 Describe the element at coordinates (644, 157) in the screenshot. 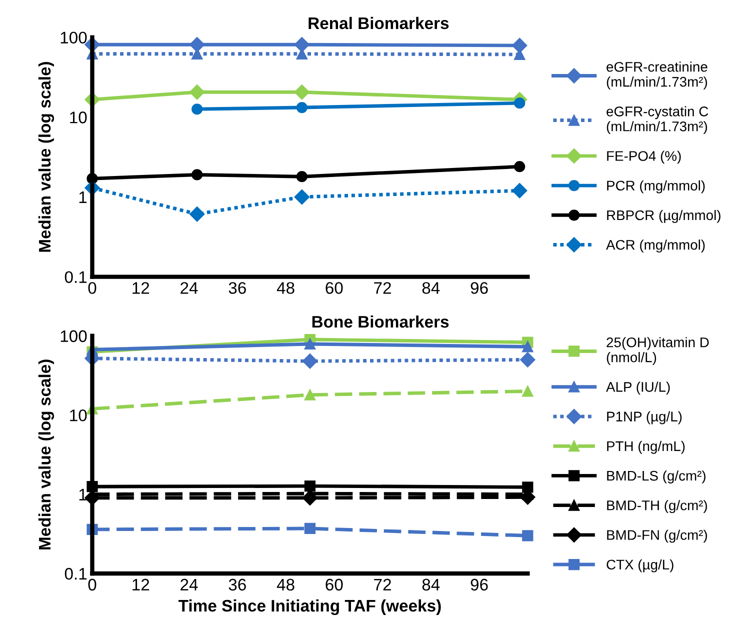

I see `legend-label: FE-PO4 (%)` at that location.